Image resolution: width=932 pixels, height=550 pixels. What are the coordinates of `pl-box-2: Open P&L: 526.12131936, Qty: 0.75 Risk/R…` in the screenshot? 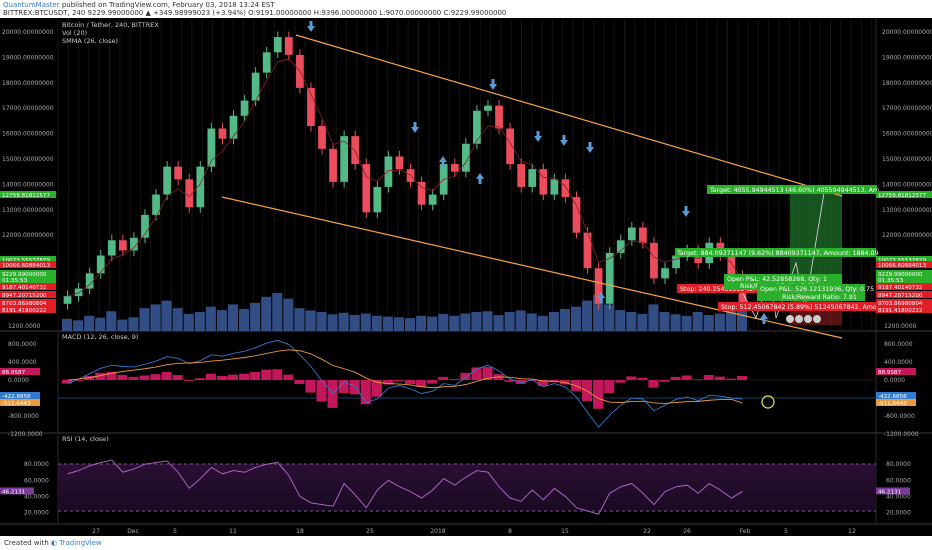 It's located at (815, 292).